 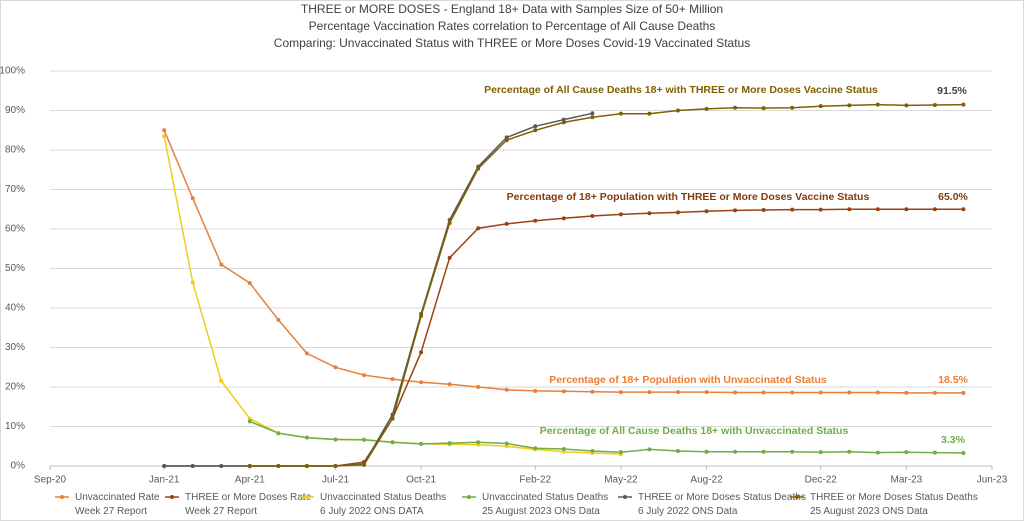 I want to click on legend-label: Unvaccinated Rate Week 27 Report, so click(x=117, y=504).